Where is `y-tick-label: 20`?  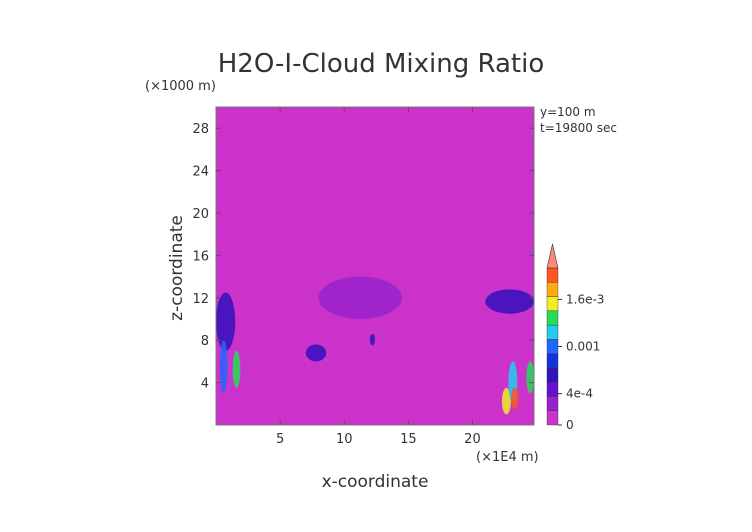
y-tick-label: 20 is located at coordinates (200, 214).